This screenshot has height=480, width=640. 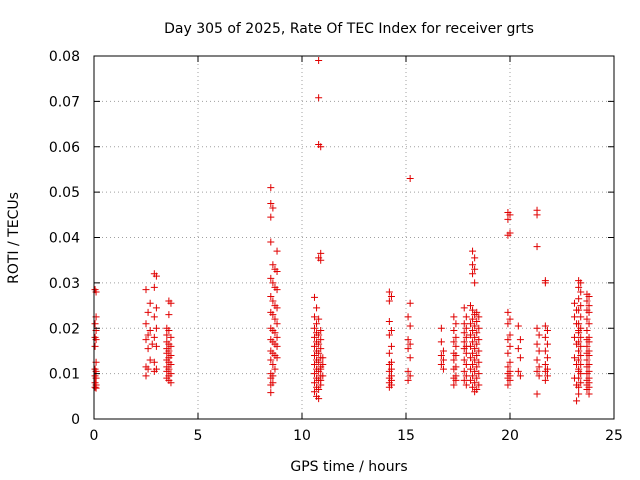 I want to click on y-tick-label: 0.05, so click(x=64, y=193).